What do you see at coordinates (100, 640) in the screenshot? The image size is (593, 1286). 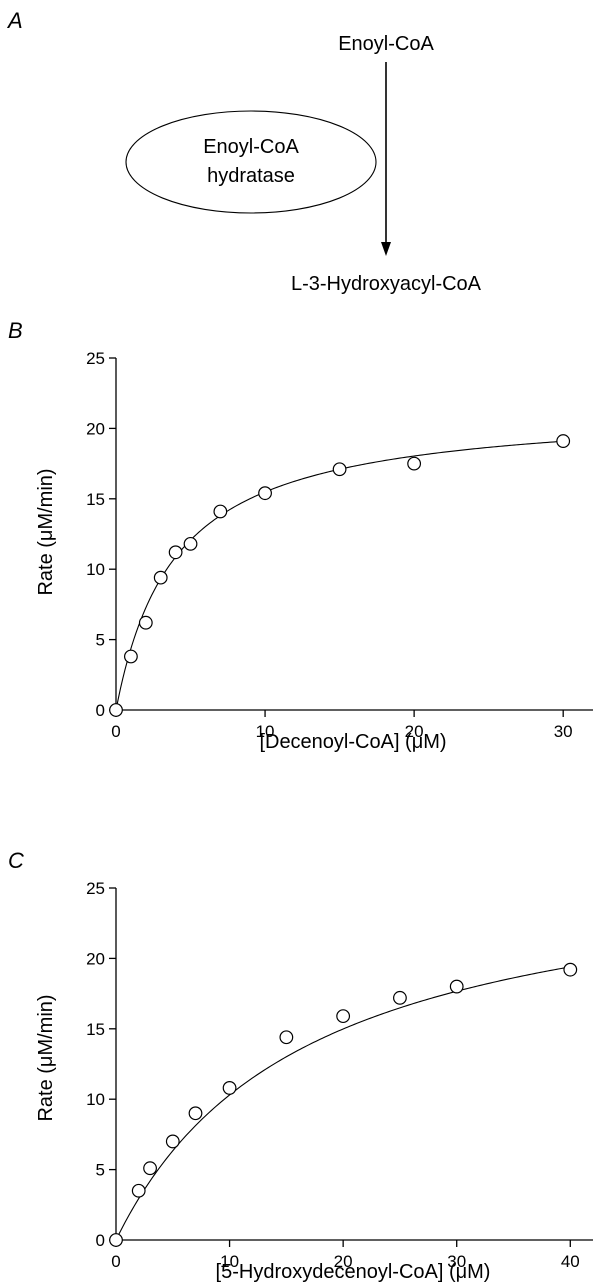 I see `chart-b-ytick-label: 5` at bounding box center [100, 640].